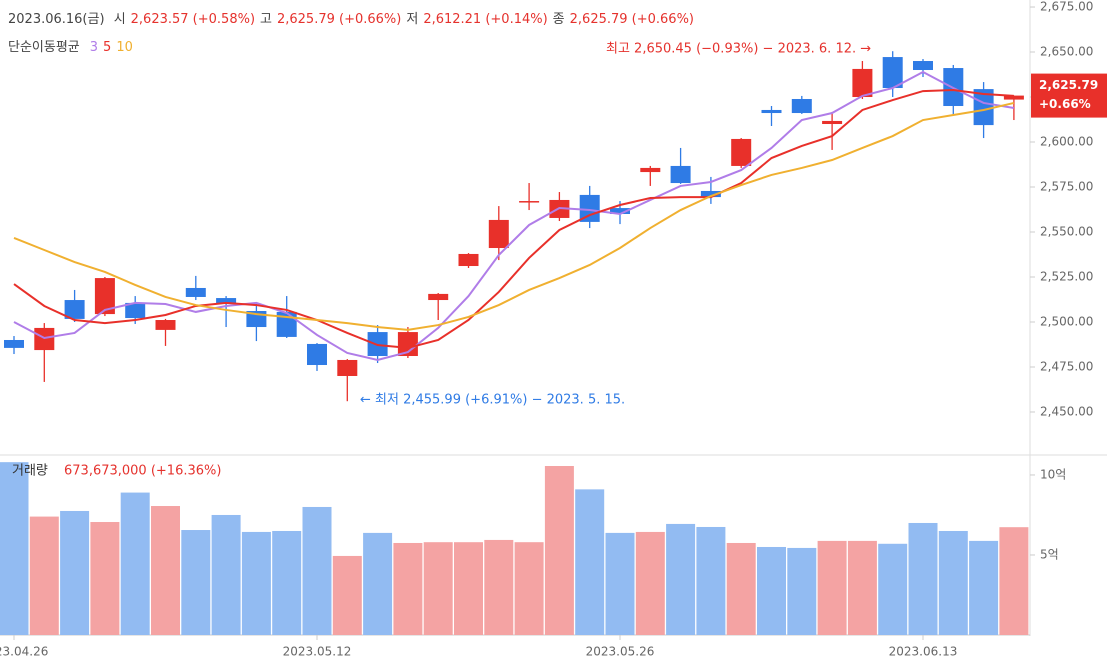  I want to click on volume-value: 673,673,000 (+16.36%), so click(142, 471).